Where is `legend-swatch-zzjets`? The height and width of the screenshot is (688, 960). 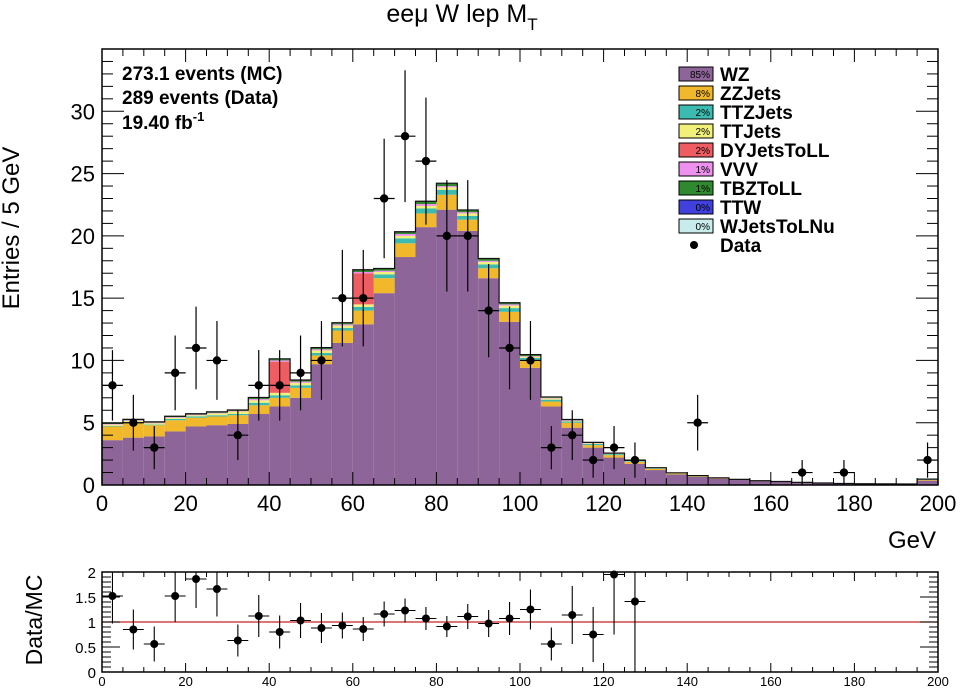
legend-swatch-zzjets is located at coordinates (696, 93).